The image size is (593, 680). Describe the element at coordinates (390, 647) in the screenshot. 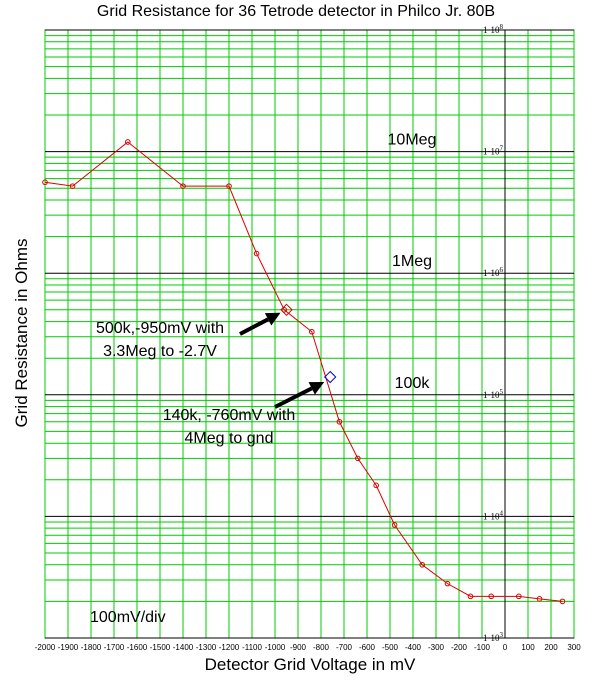

I see `x-tick-label: -500` at that location.